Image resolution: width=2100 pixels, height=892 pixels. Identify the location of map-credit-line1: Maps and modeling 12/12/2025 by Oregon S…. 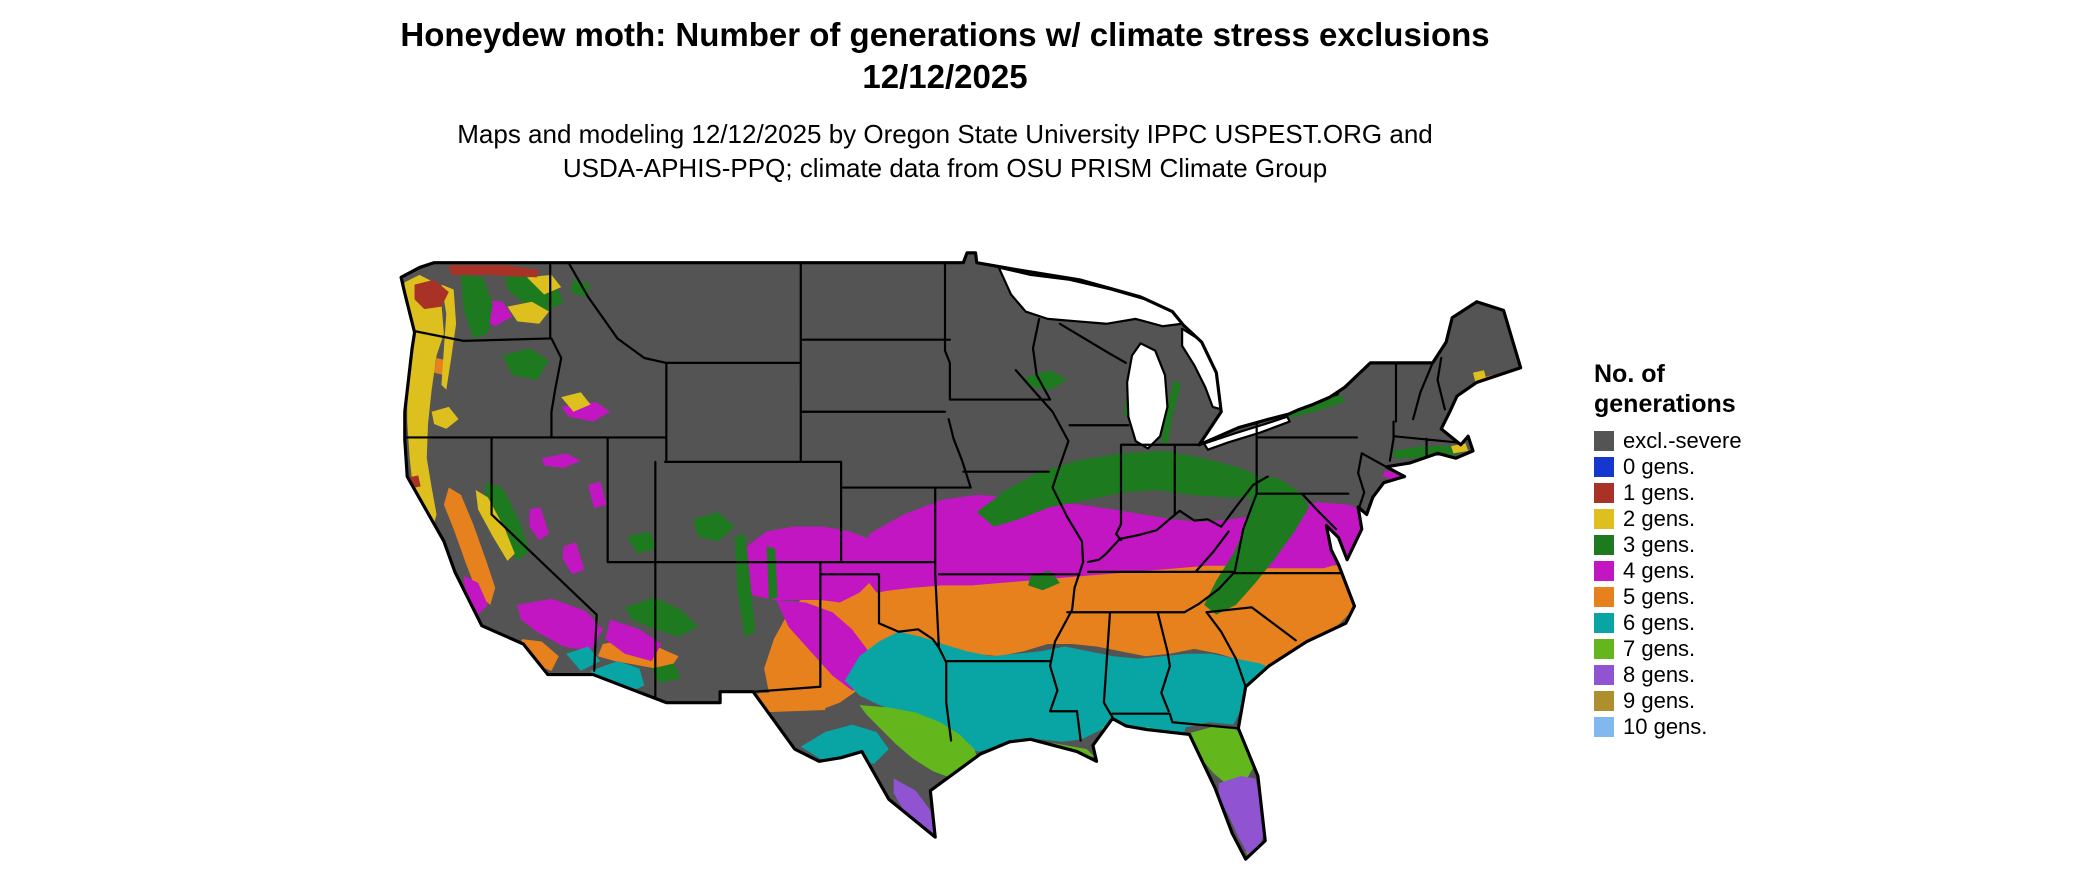
(945, 134).